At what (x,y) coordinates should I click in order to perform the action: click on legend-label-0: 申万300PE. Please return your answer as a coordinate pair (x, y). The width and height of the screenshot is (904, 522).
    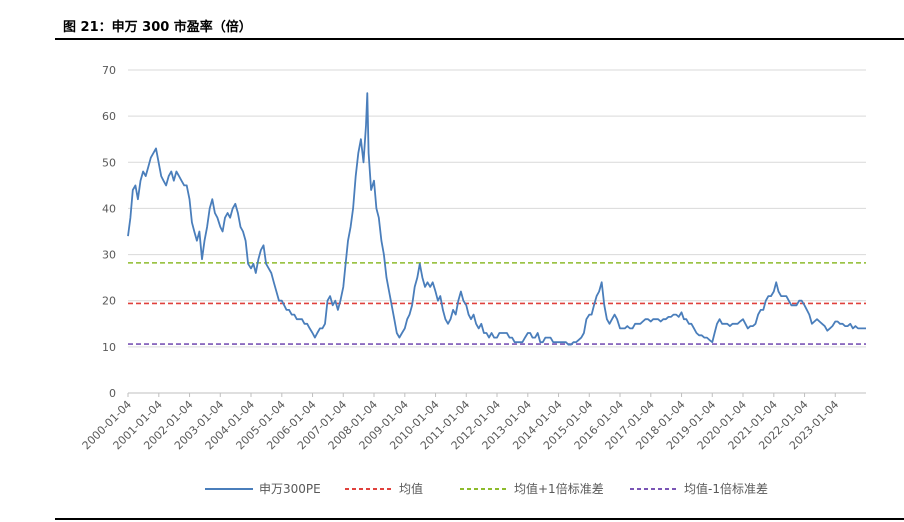
    Looking at the image, I should click on (290, 489).